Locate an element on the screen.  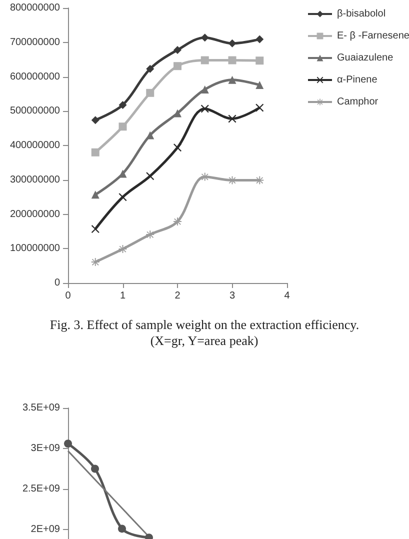
y-tick-label: 0 is located at coordinates (57, 283).